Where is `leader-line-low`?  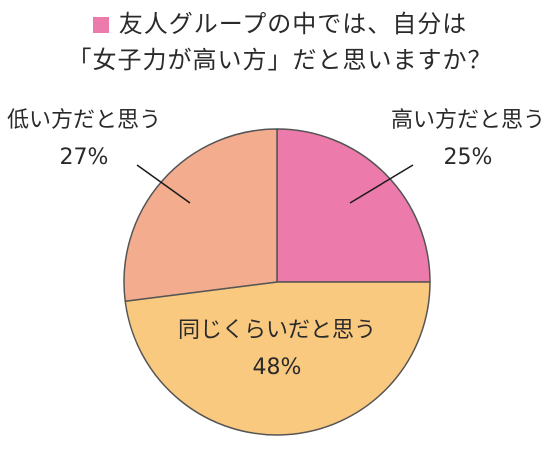
leader-line-low is located at coordinates (163, 184).